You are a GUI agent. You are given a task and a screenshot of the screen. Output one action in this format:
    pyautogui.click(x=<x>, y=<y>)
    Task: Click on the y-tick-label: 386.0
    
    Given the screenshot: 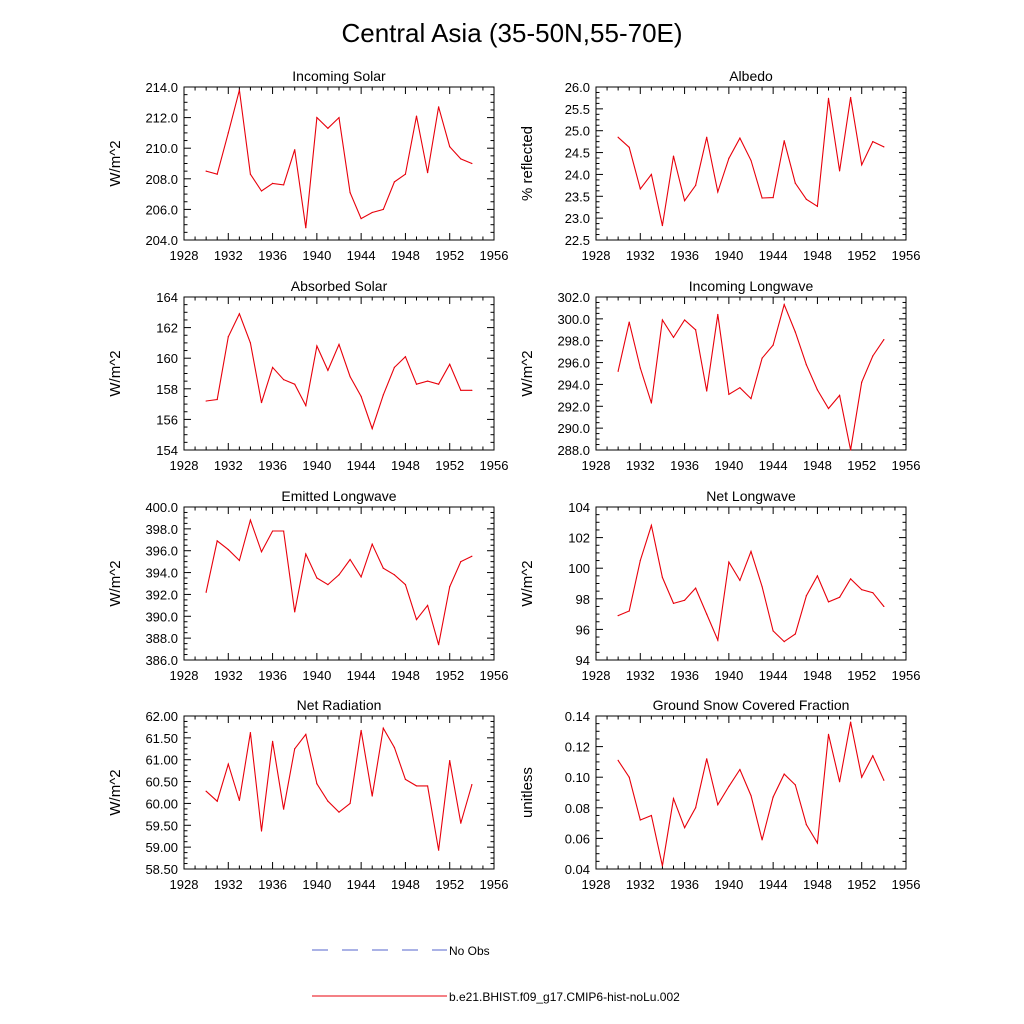 What is the action you would take?
    pyautogui.click(x=161, y=660)
    